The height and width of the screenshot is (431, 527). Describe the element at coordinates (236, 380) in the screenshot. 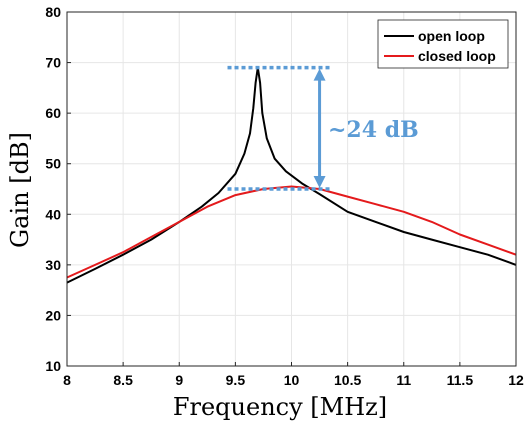

I see `x-tick-label: 9.5` at that location.